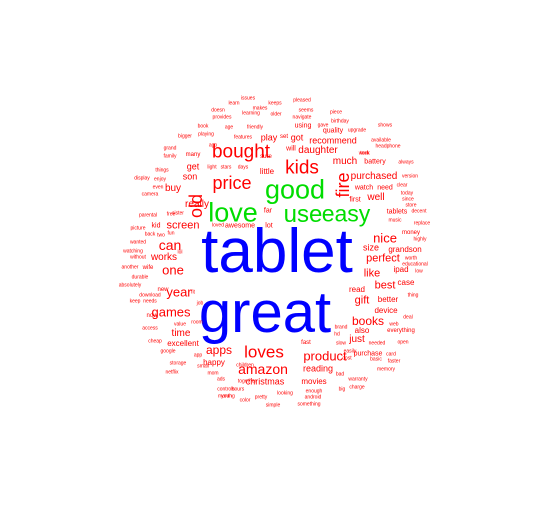 Image resolution: width=552 pixels, height=510 pixels. What do you see at coordinates (403, 342) in the screenshot?
I see `word-open: open` at bounding box center [403, 342].